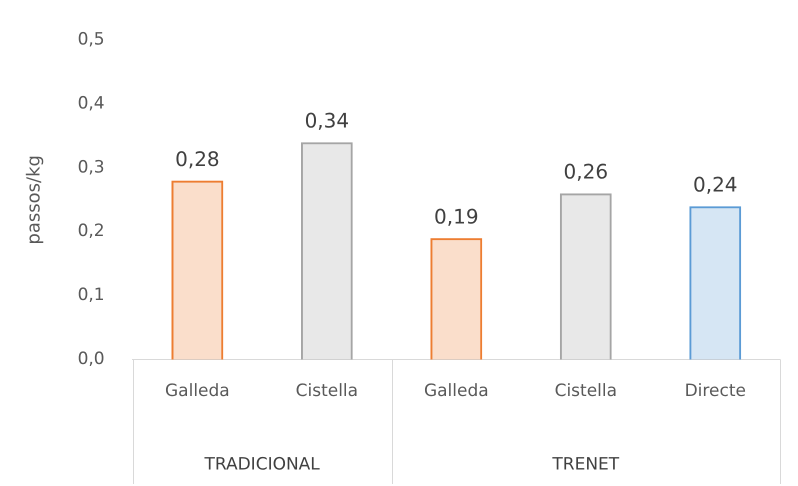  Describe the element at coordinates (91, 295) in the screenshot. I see `y-tick-label: 0,1` at that location.